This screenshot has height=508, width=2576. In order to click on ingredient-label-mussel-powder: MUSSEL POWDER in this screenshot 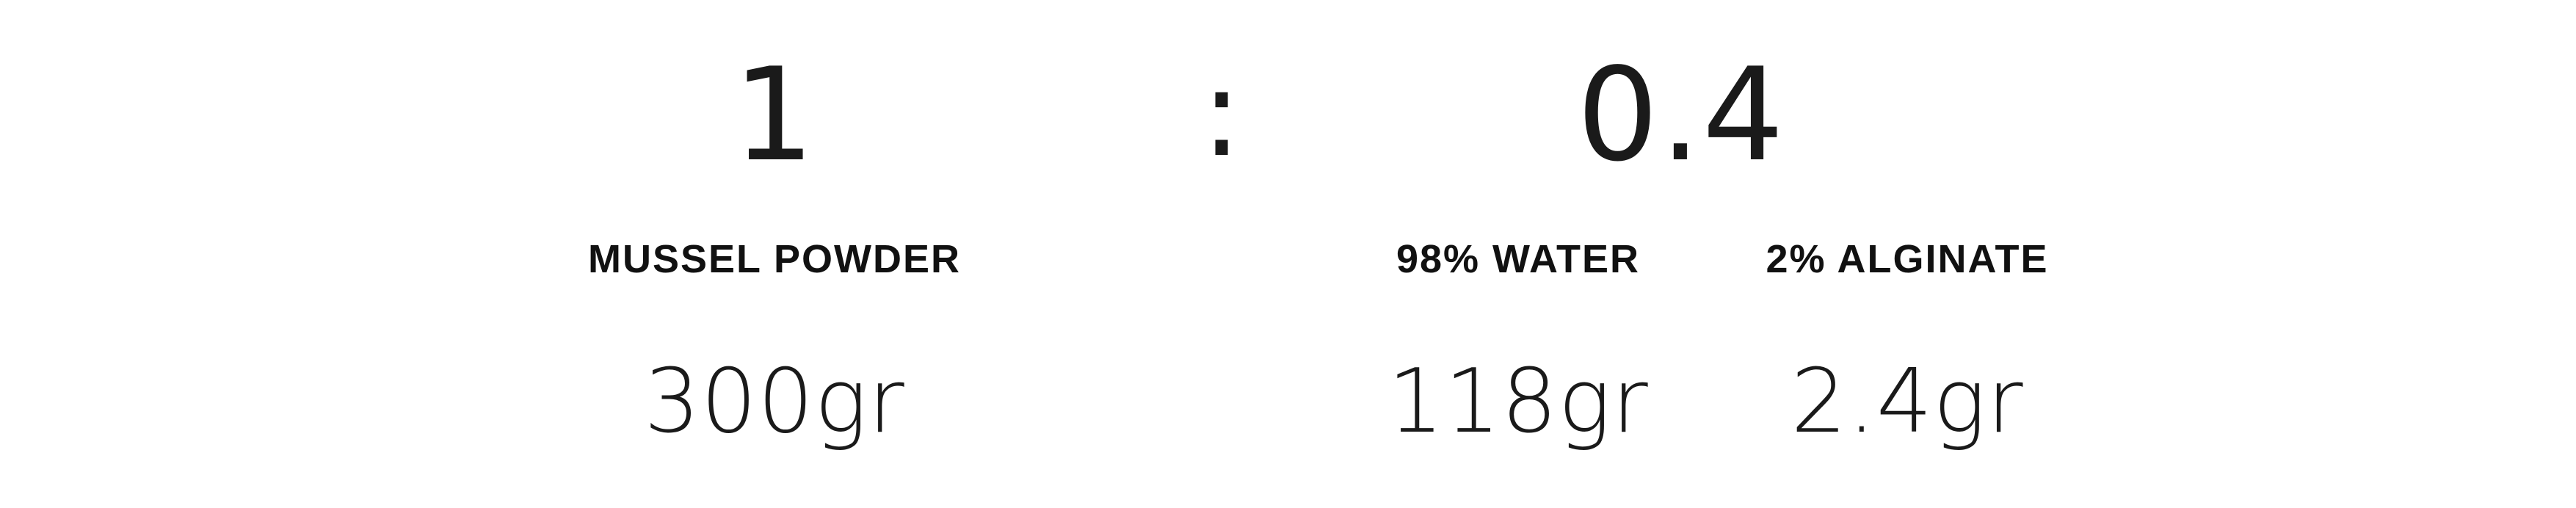, I will do `click(774, 259)`.